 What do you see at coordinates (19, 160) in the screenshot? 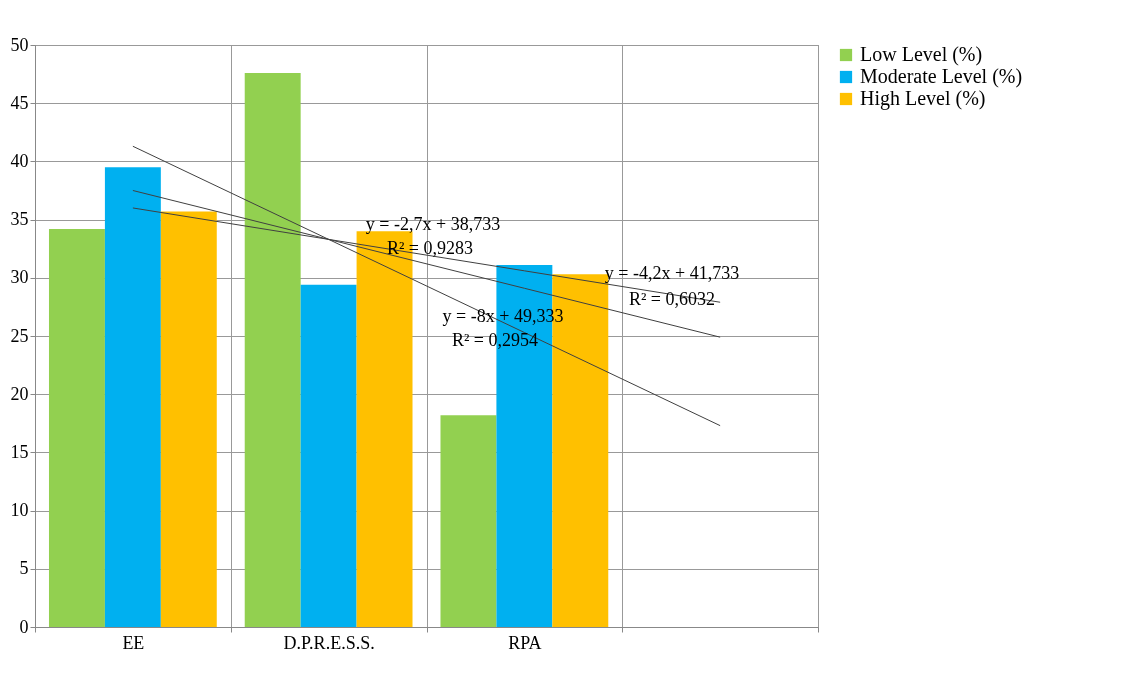
I see `y-tick-label: 40` at bounding box center [19, 160].